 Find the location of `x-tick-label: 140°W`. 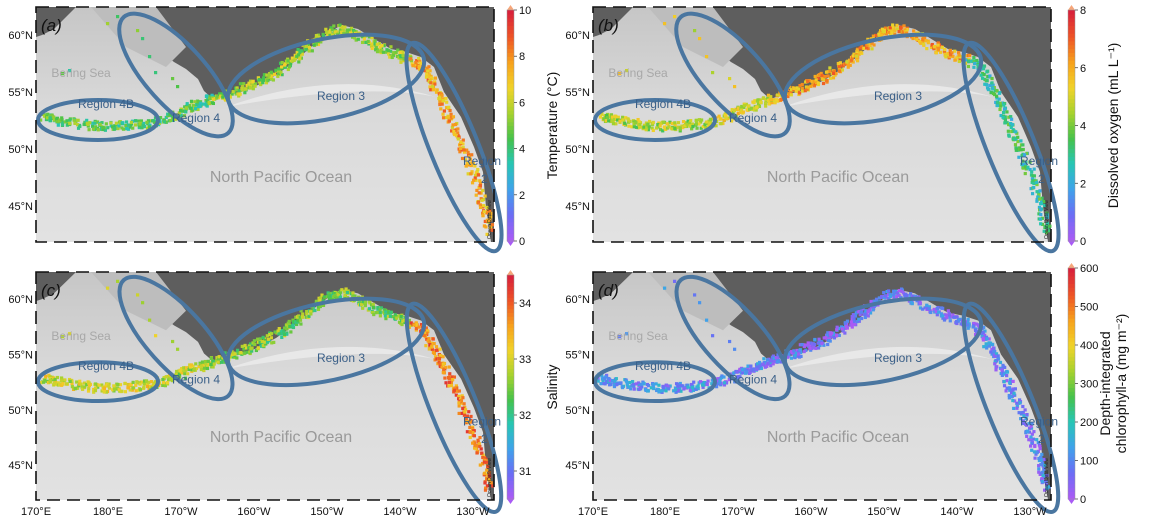

x-tick-label: 140°W is located at coordinates (957, 512).